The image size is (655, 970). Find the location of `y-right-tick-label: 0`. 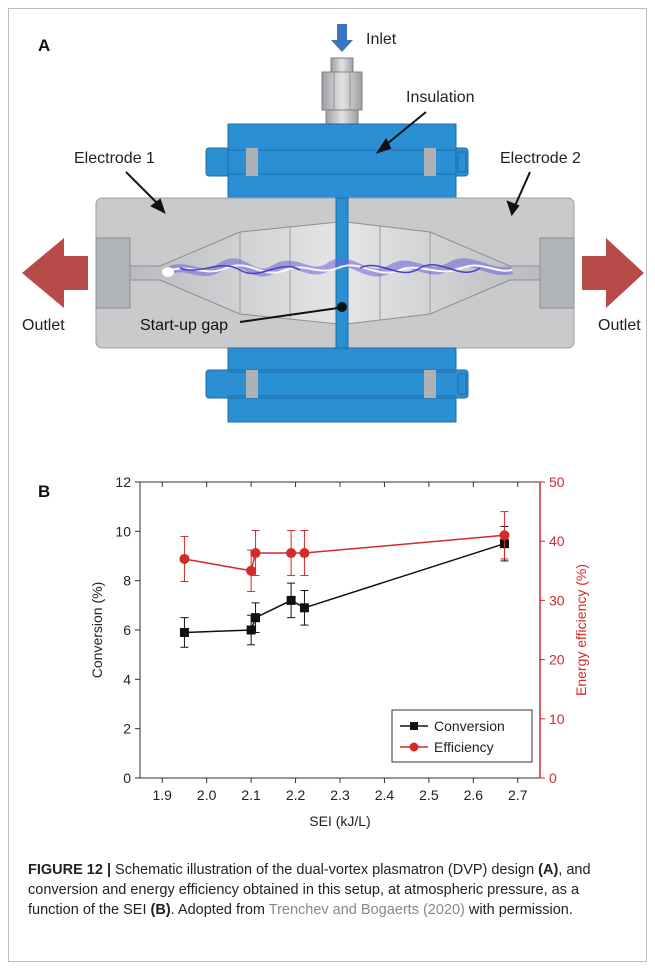

y-right-tick-label: 0 is located at coordinates (553, 778).